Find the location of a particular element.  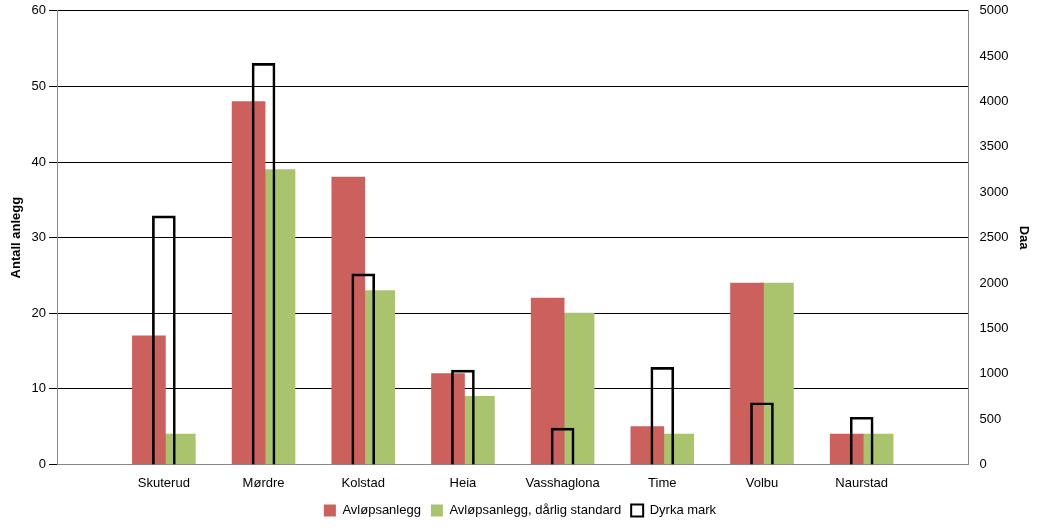

y2-axis-title: Daa is located at coordinates (1024, 238).